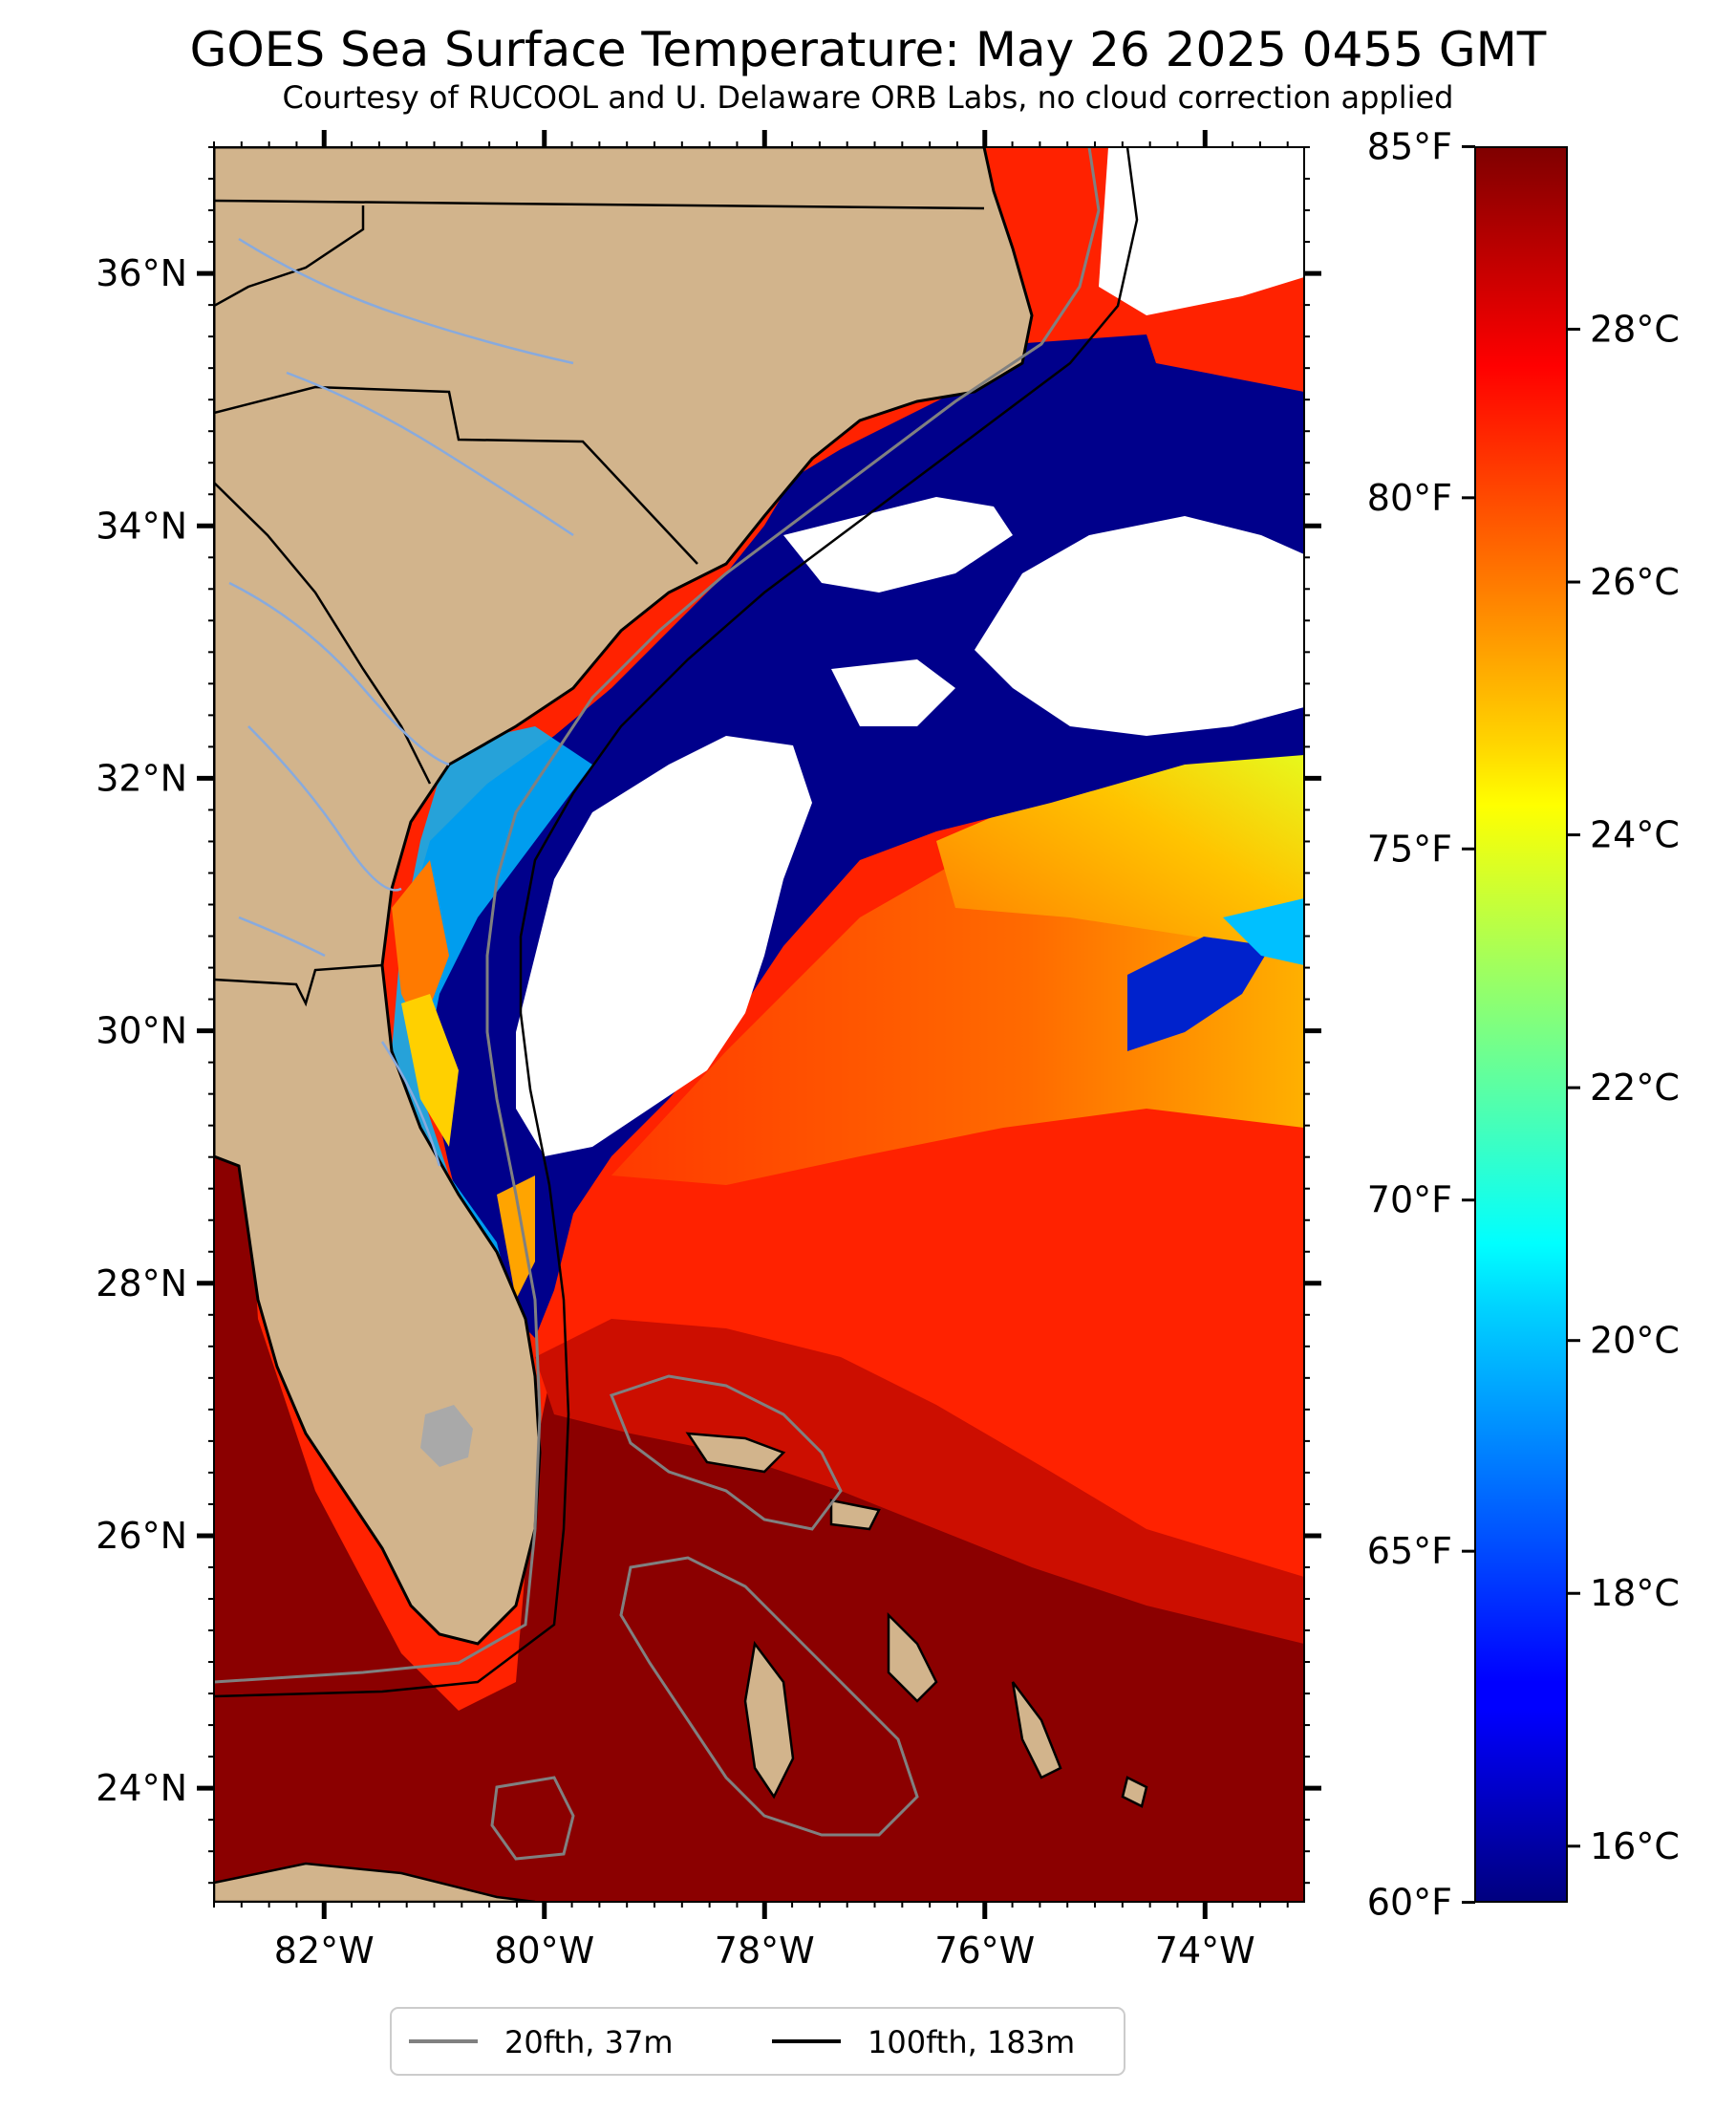 This screenshot has width=1736, height=2113. I want to click on celsius-tick-label: 26°C, so click(1635, 582).